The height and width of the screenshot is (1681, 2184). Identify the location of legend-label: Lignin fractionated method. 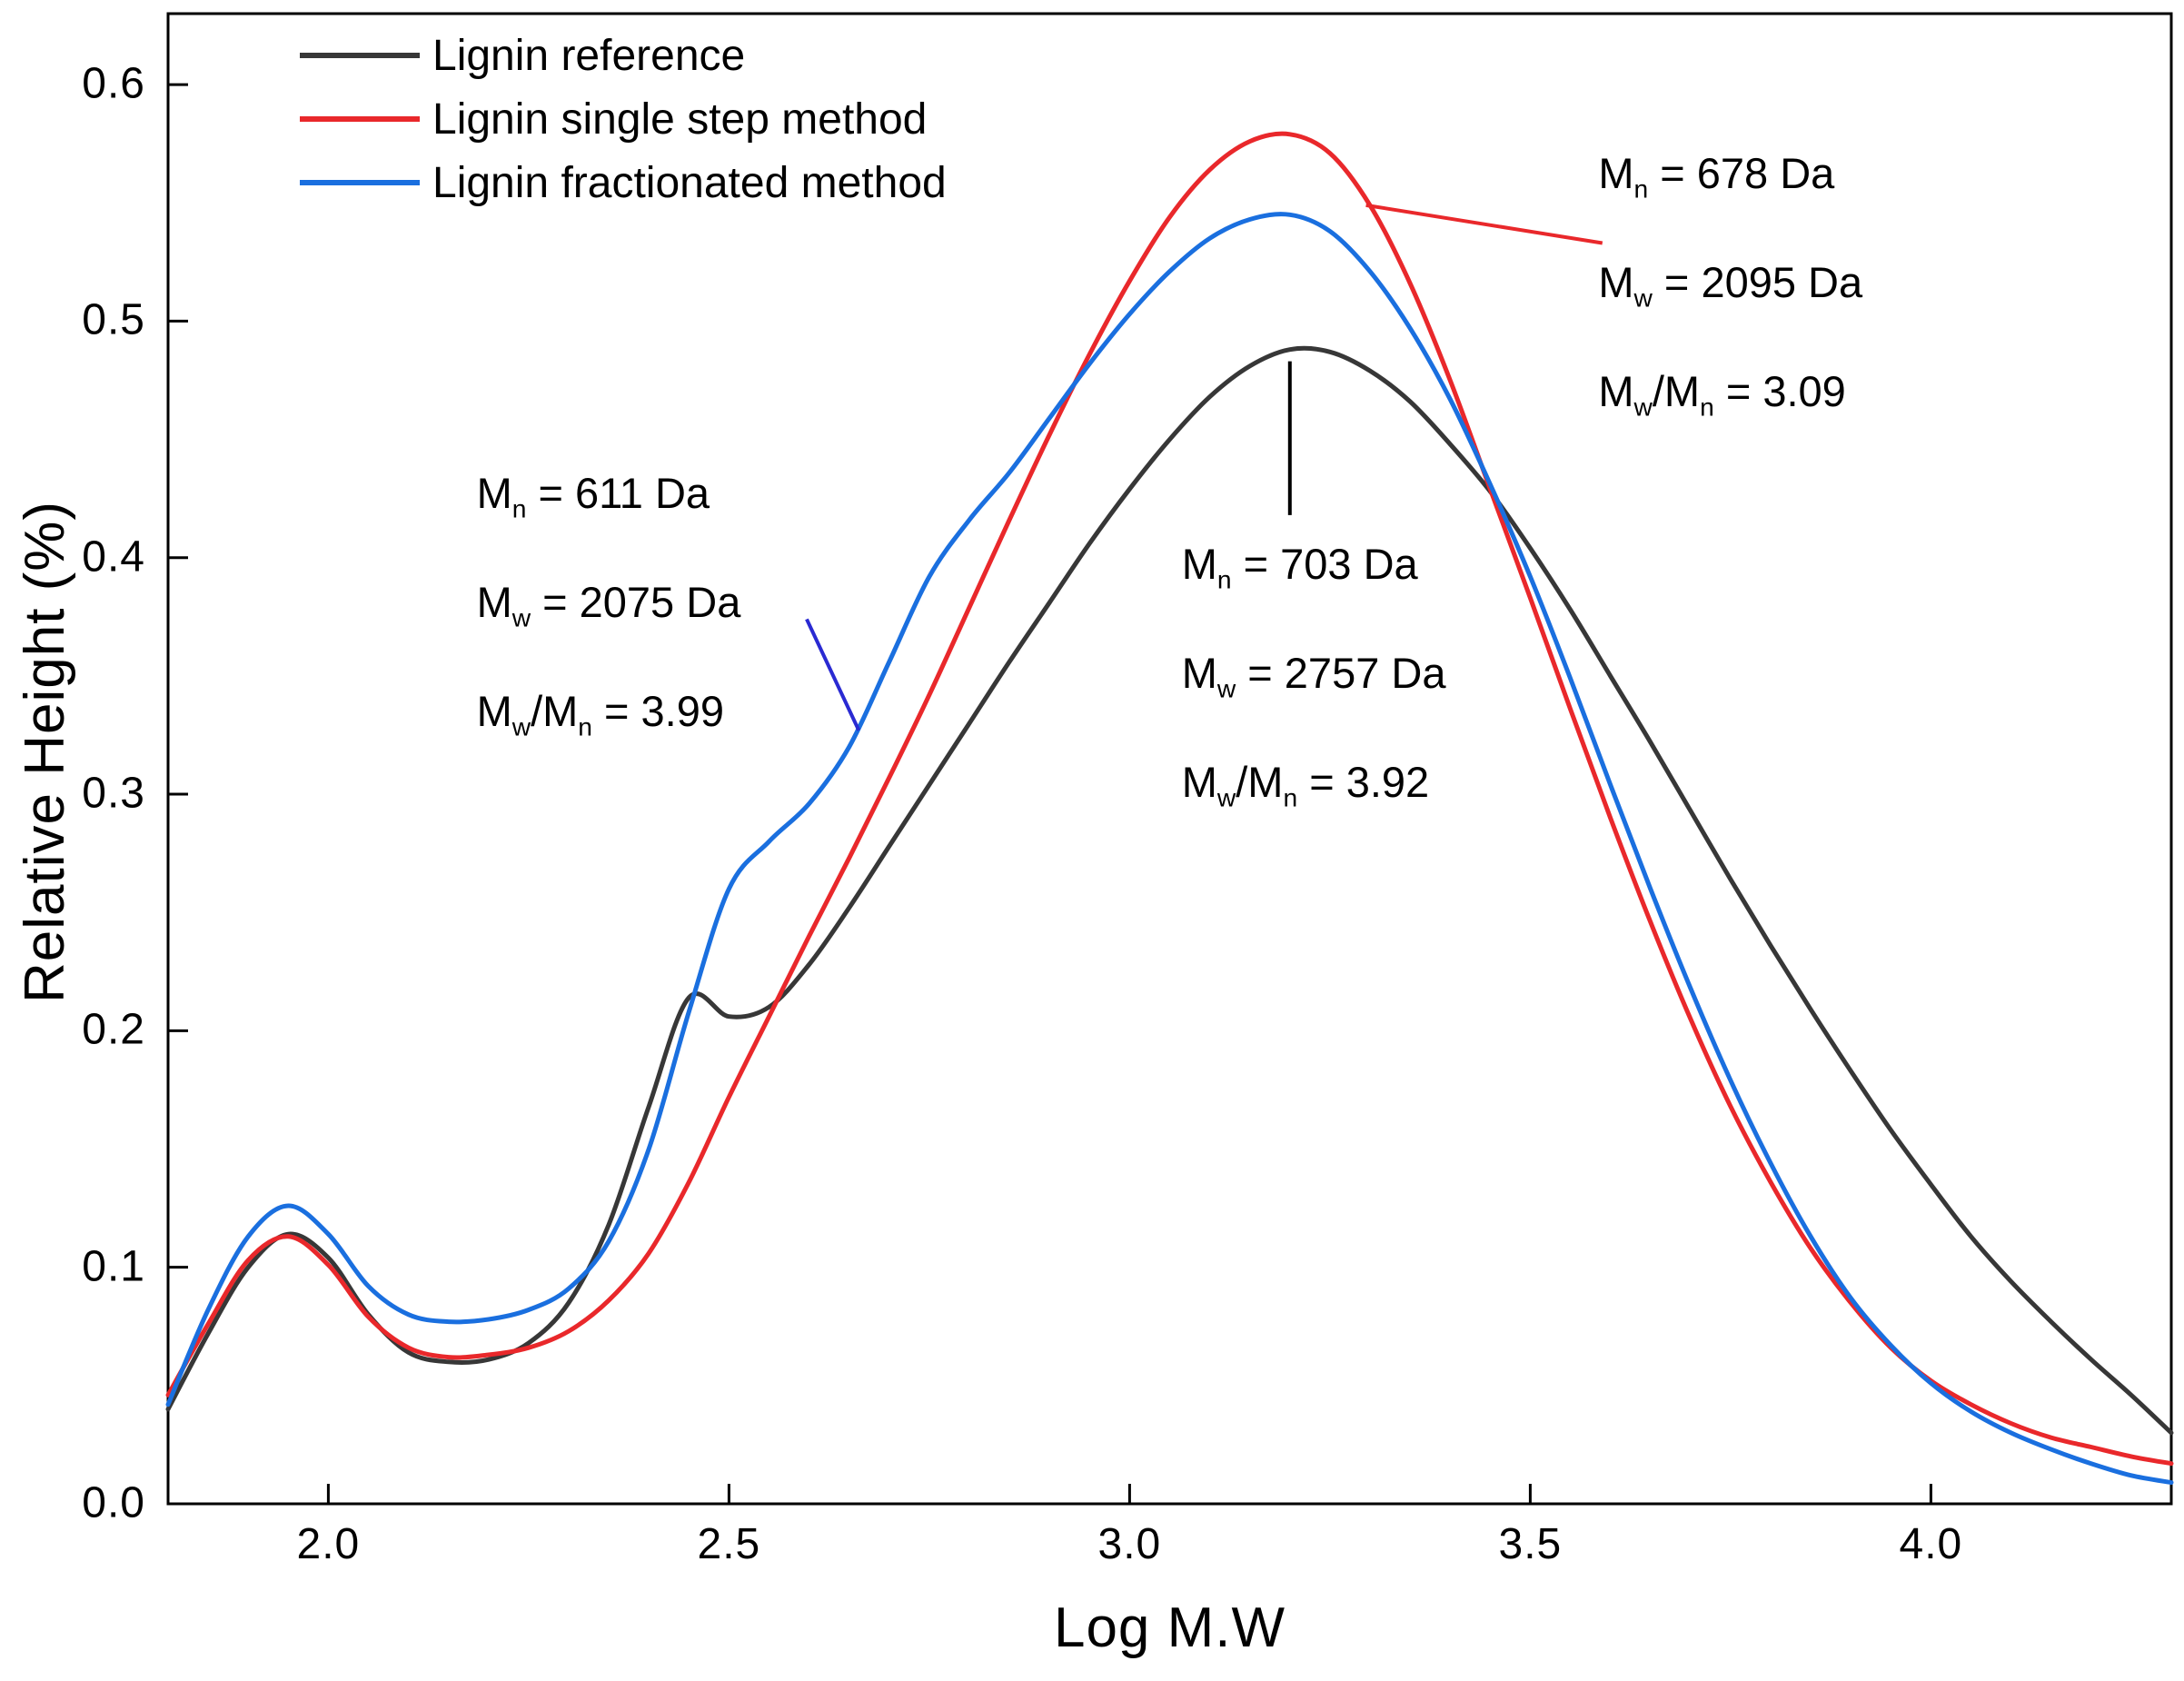
(689, 183).